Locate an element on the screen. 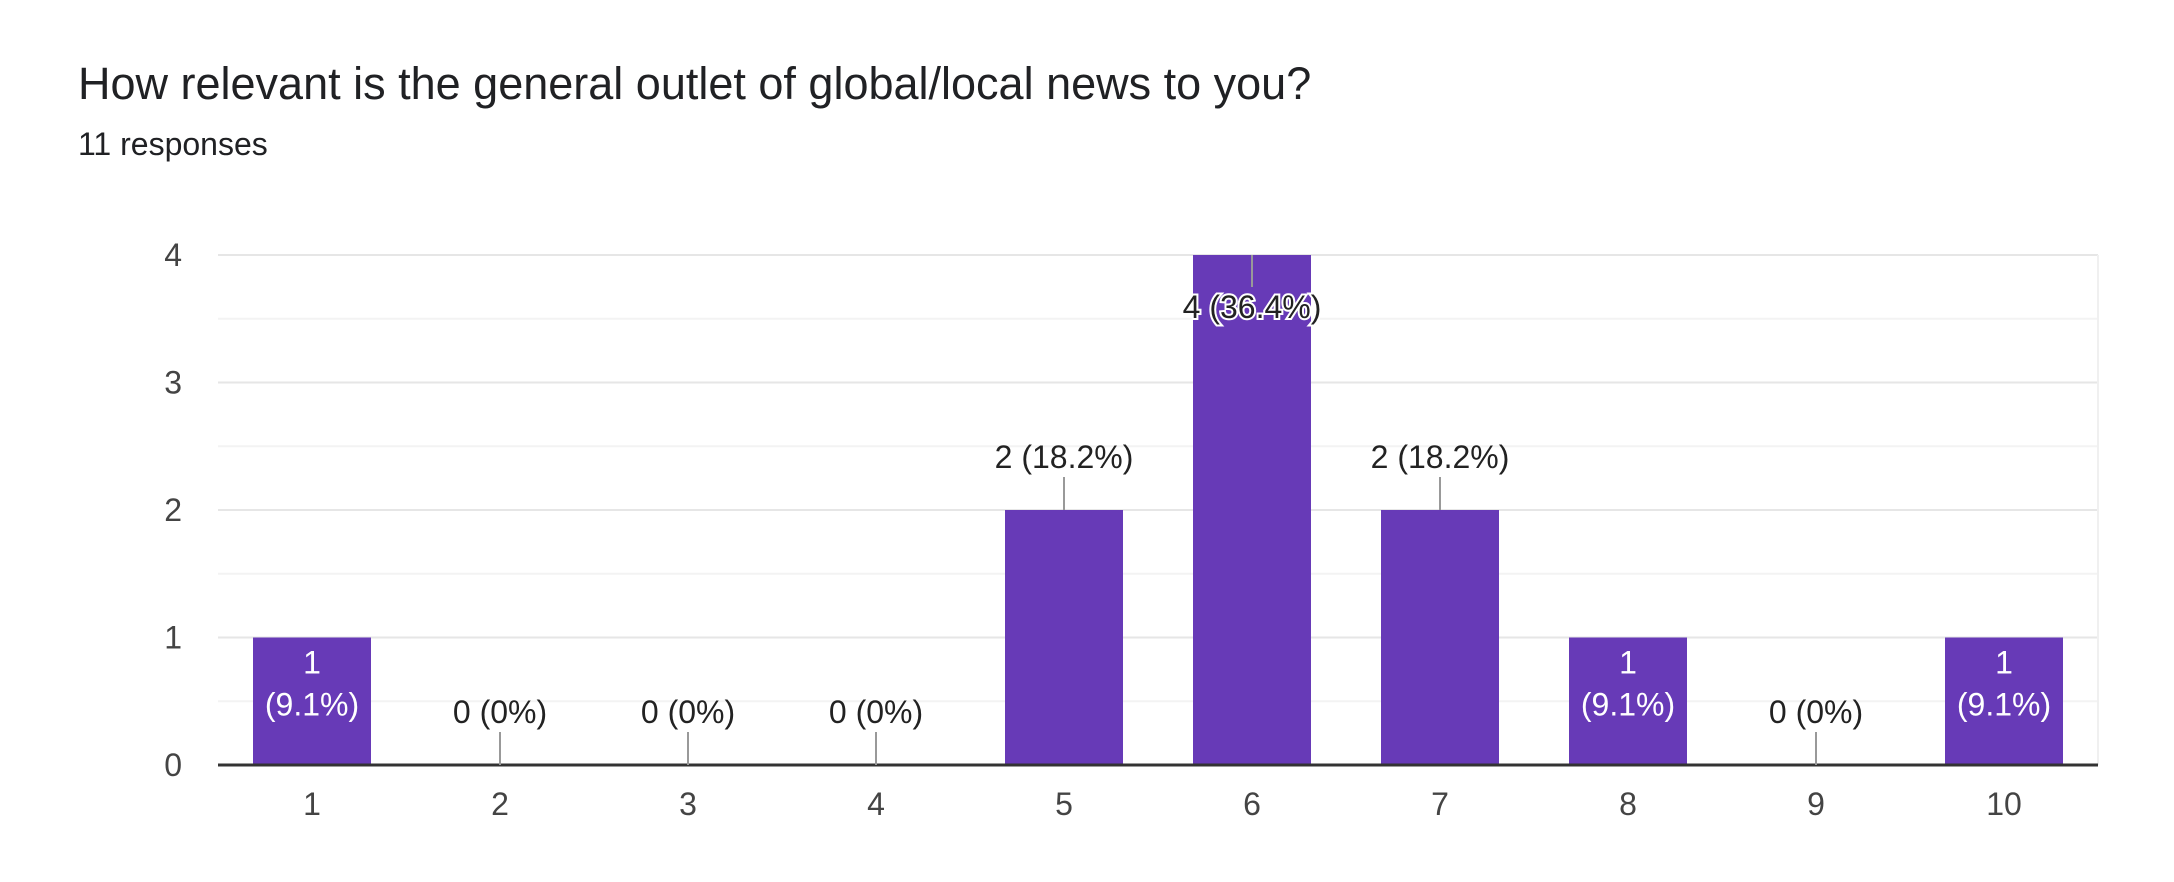 The height and width of the screenshot is (882, 2174). x-tick-label: 6 is located at coordinates (1252, 804).